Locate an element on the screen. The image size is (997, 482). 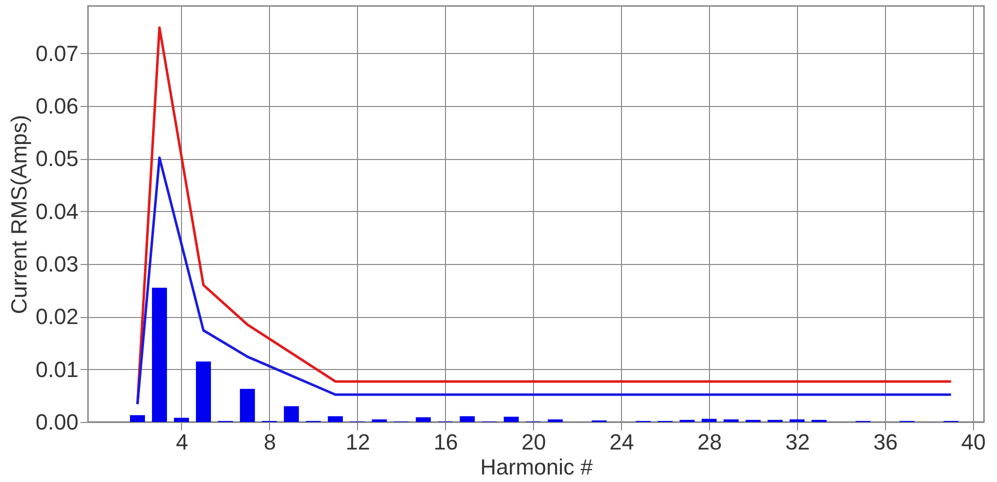
y-tick-label: 0.02 is located at coordinates (57, 317).